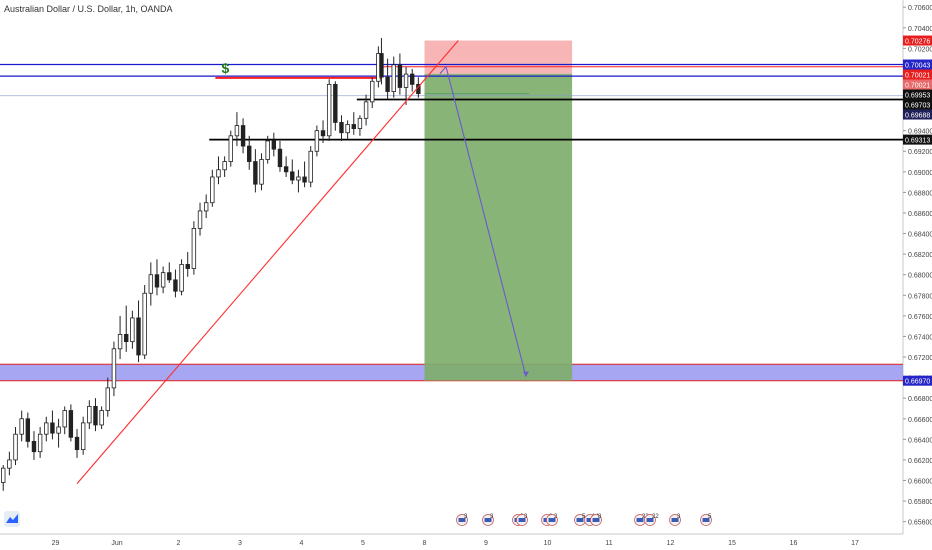 The width and height of the screenshot is (932, 550). Describe the element at coordinates (584, 517) in the screenshot. I see `event-count-label: 5` at that location.